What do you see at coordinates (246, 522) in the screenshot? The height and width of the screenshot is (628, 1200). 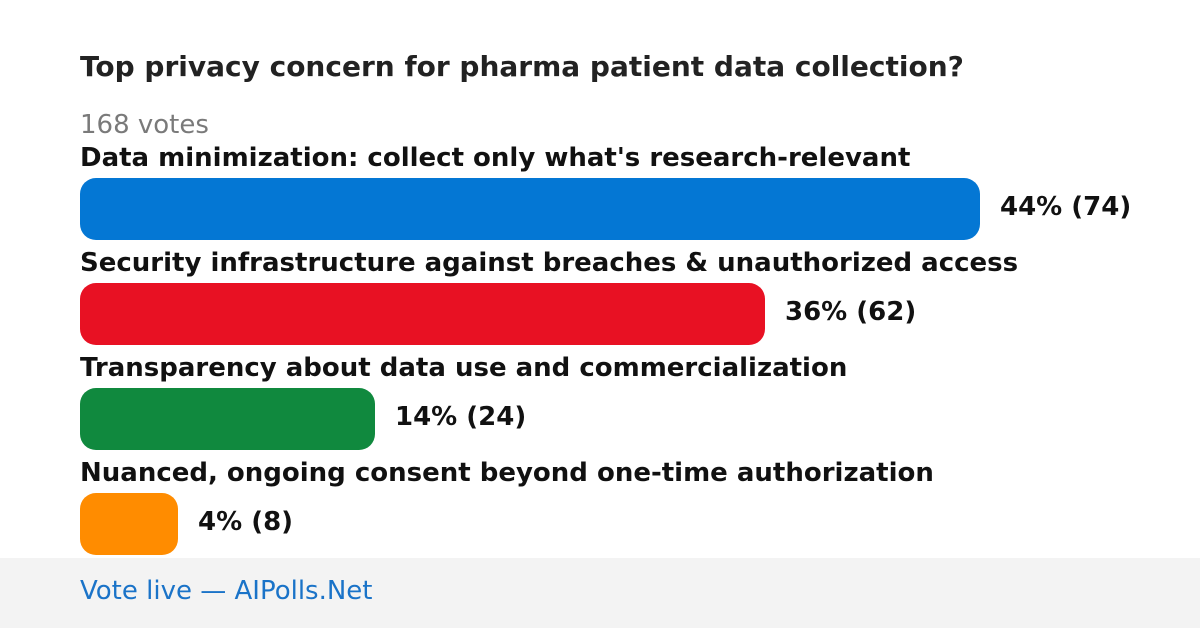 I see `result-value: 4% (8)` at bounding box center [246, 522].